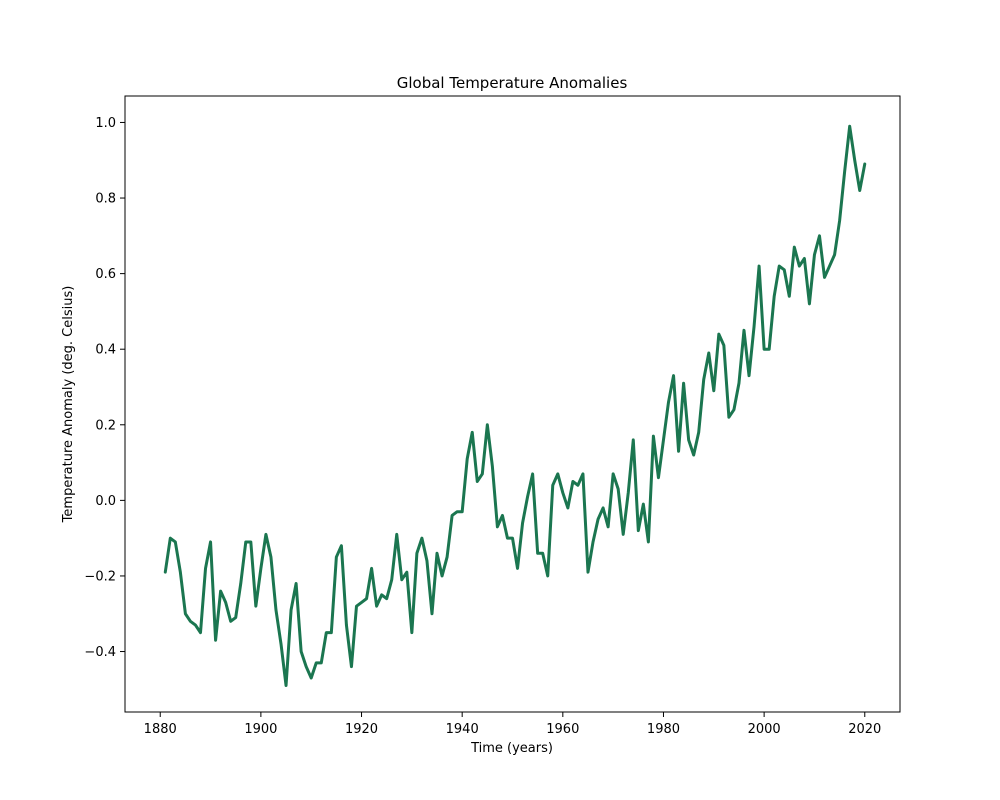  I want to click on x-tick-label: 1880, so click(160, 729).